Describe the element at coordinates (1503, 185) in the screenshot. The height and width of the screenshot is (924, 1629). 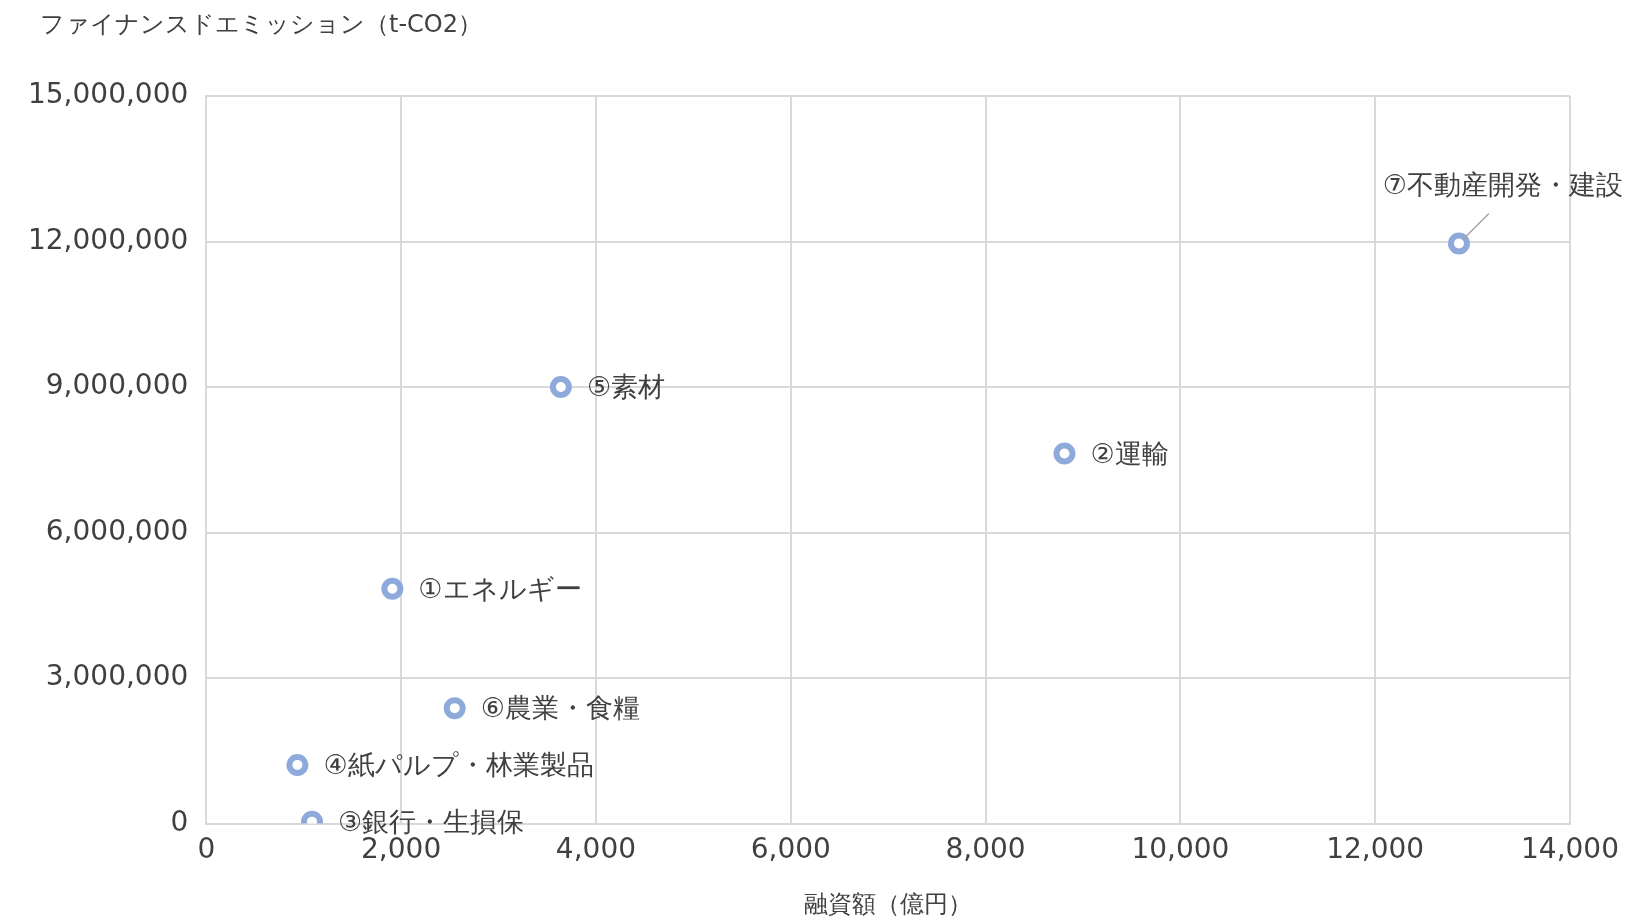
I see `annotation: ⑦不動産開発・建設` at that location.